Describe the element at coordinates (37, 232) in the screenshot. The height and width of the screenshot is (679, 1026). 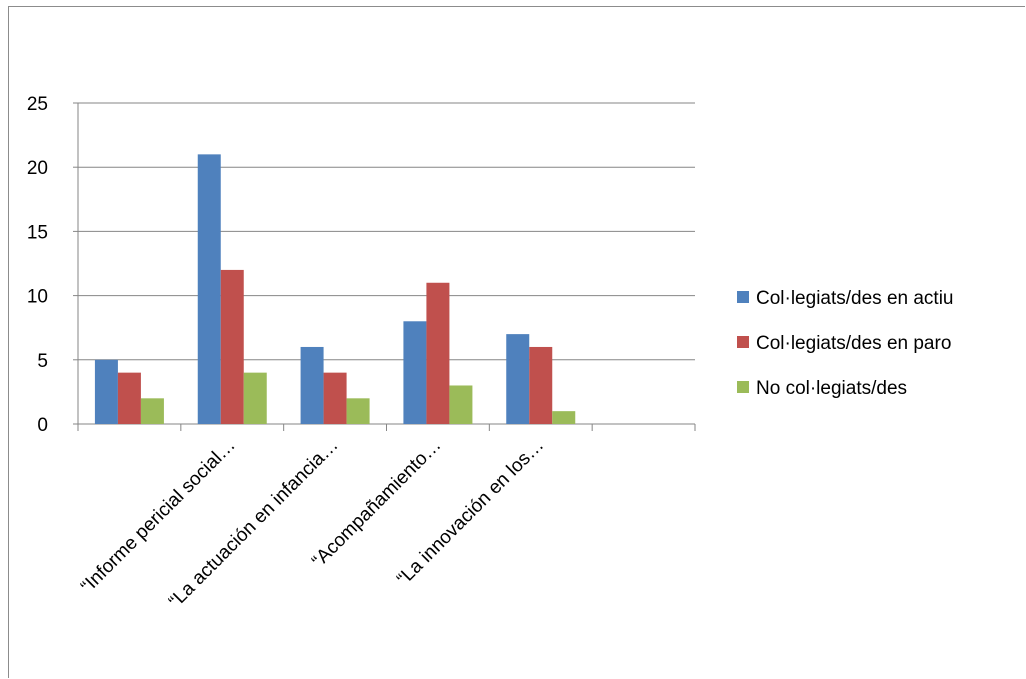
I see `y-tick-label: 15` at that location.